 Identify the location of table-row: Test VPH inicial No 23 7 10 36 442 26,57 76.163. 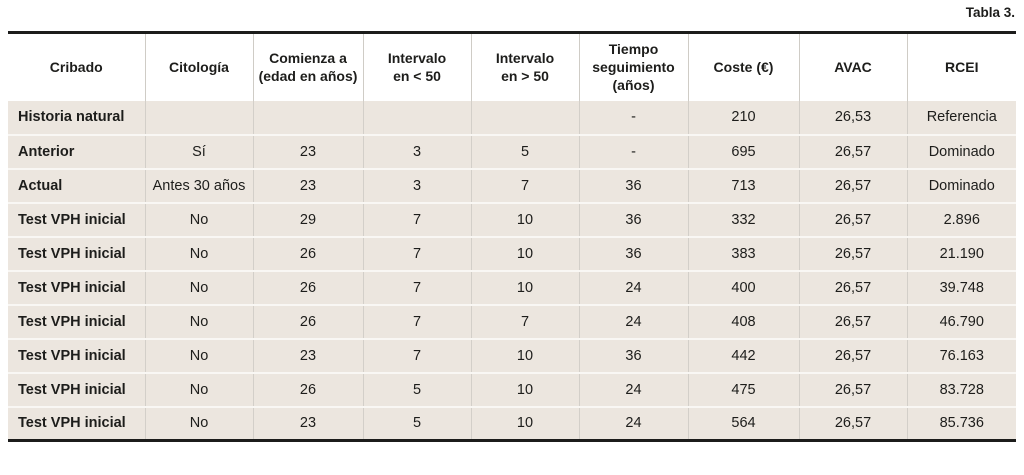
(512, 355).